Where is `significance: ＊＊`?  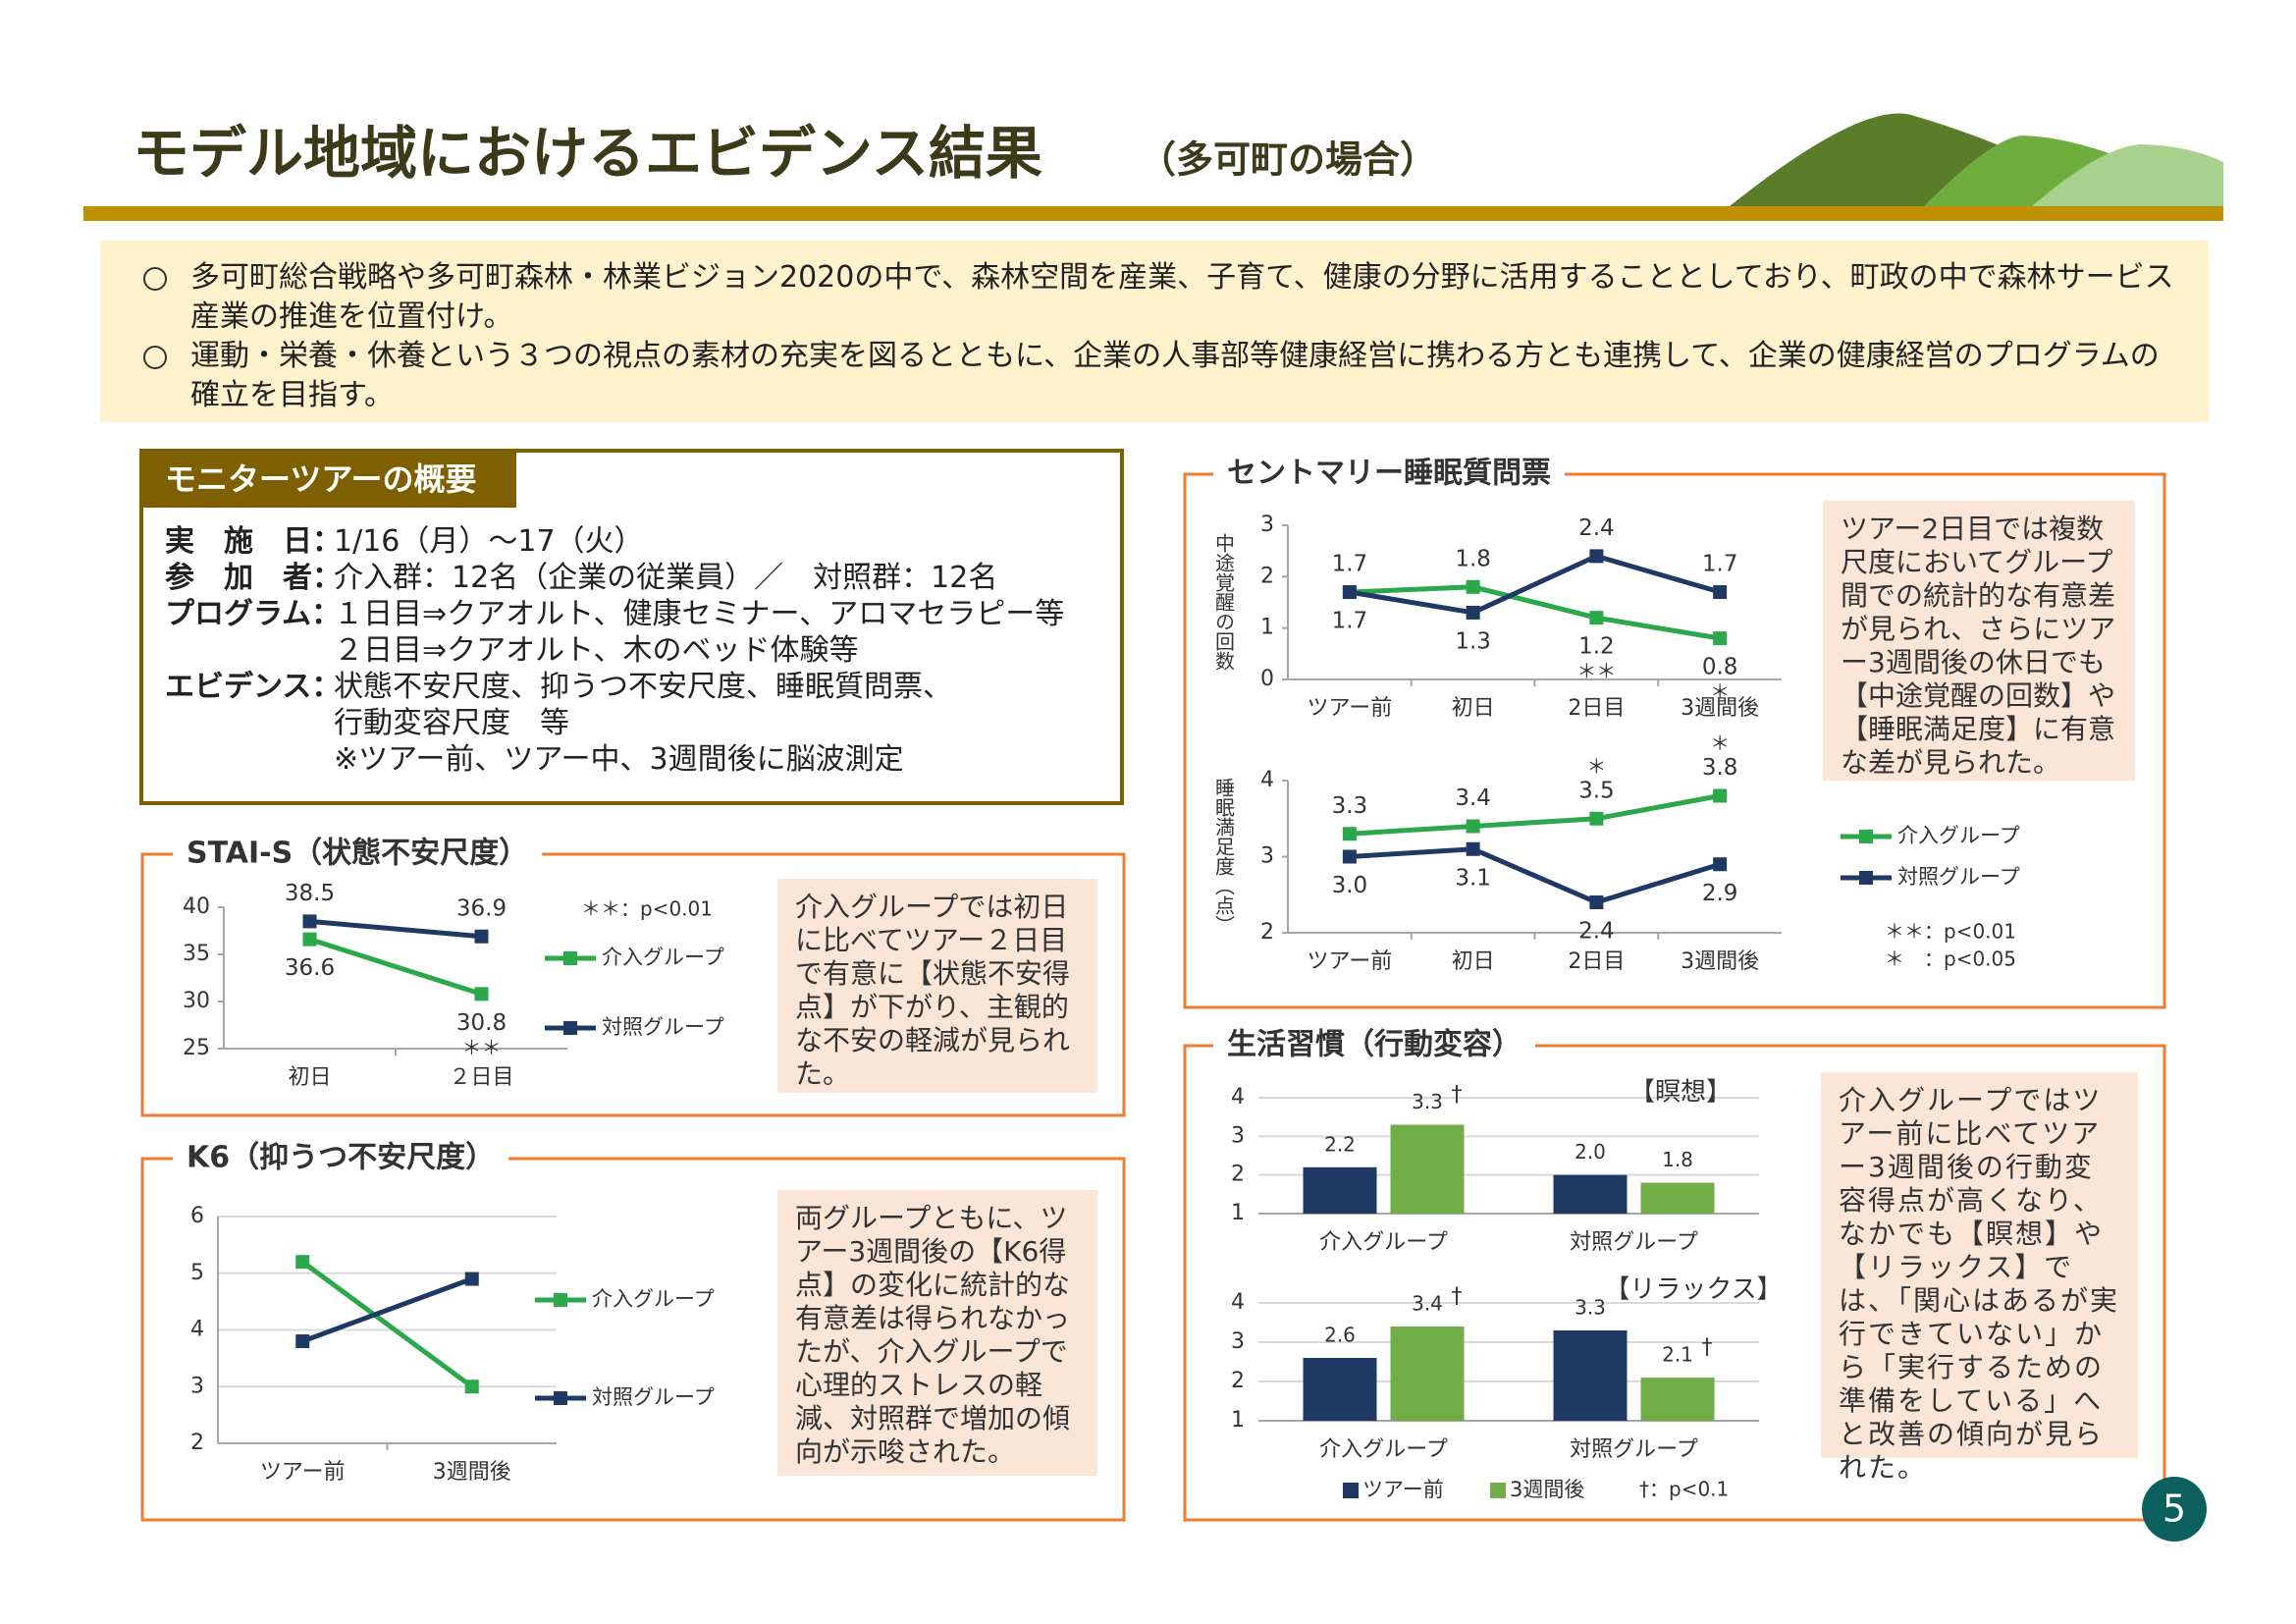 significance: ＊＊ is located at coordinates (482, 1047).